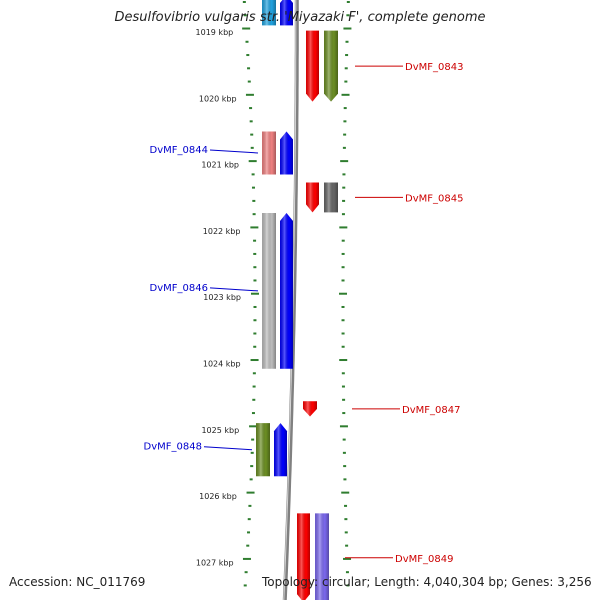 The height and width of the screenshot is (600, 600). I want to click on dvmf_0848-cds-arrow, so click(280, 450).